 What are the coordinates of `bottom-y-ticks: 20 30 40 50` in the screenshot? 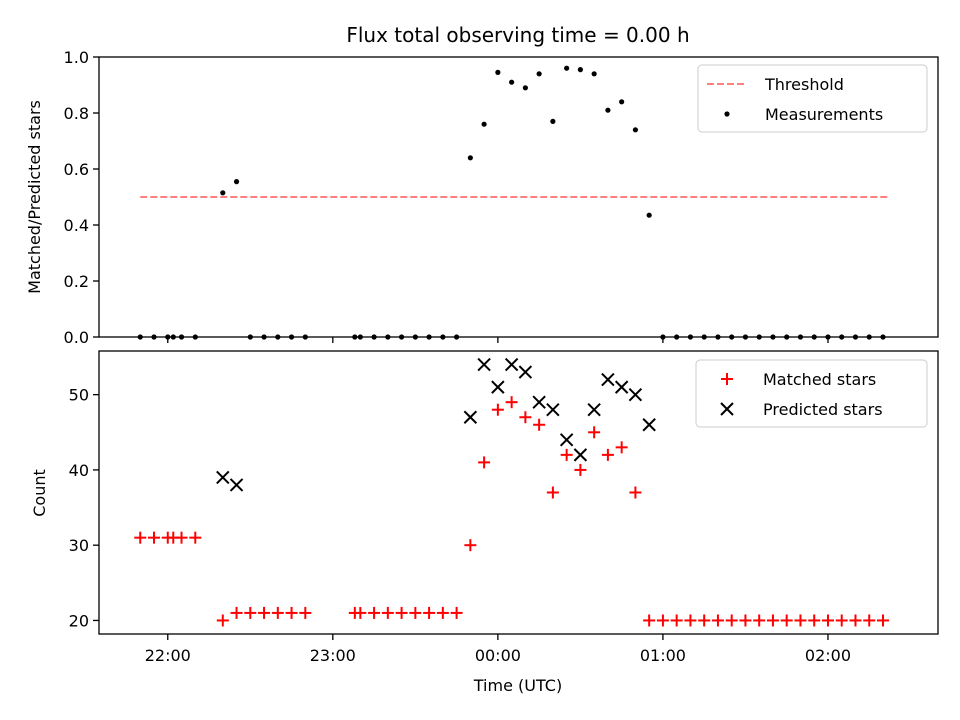 It's located at (84, 508).